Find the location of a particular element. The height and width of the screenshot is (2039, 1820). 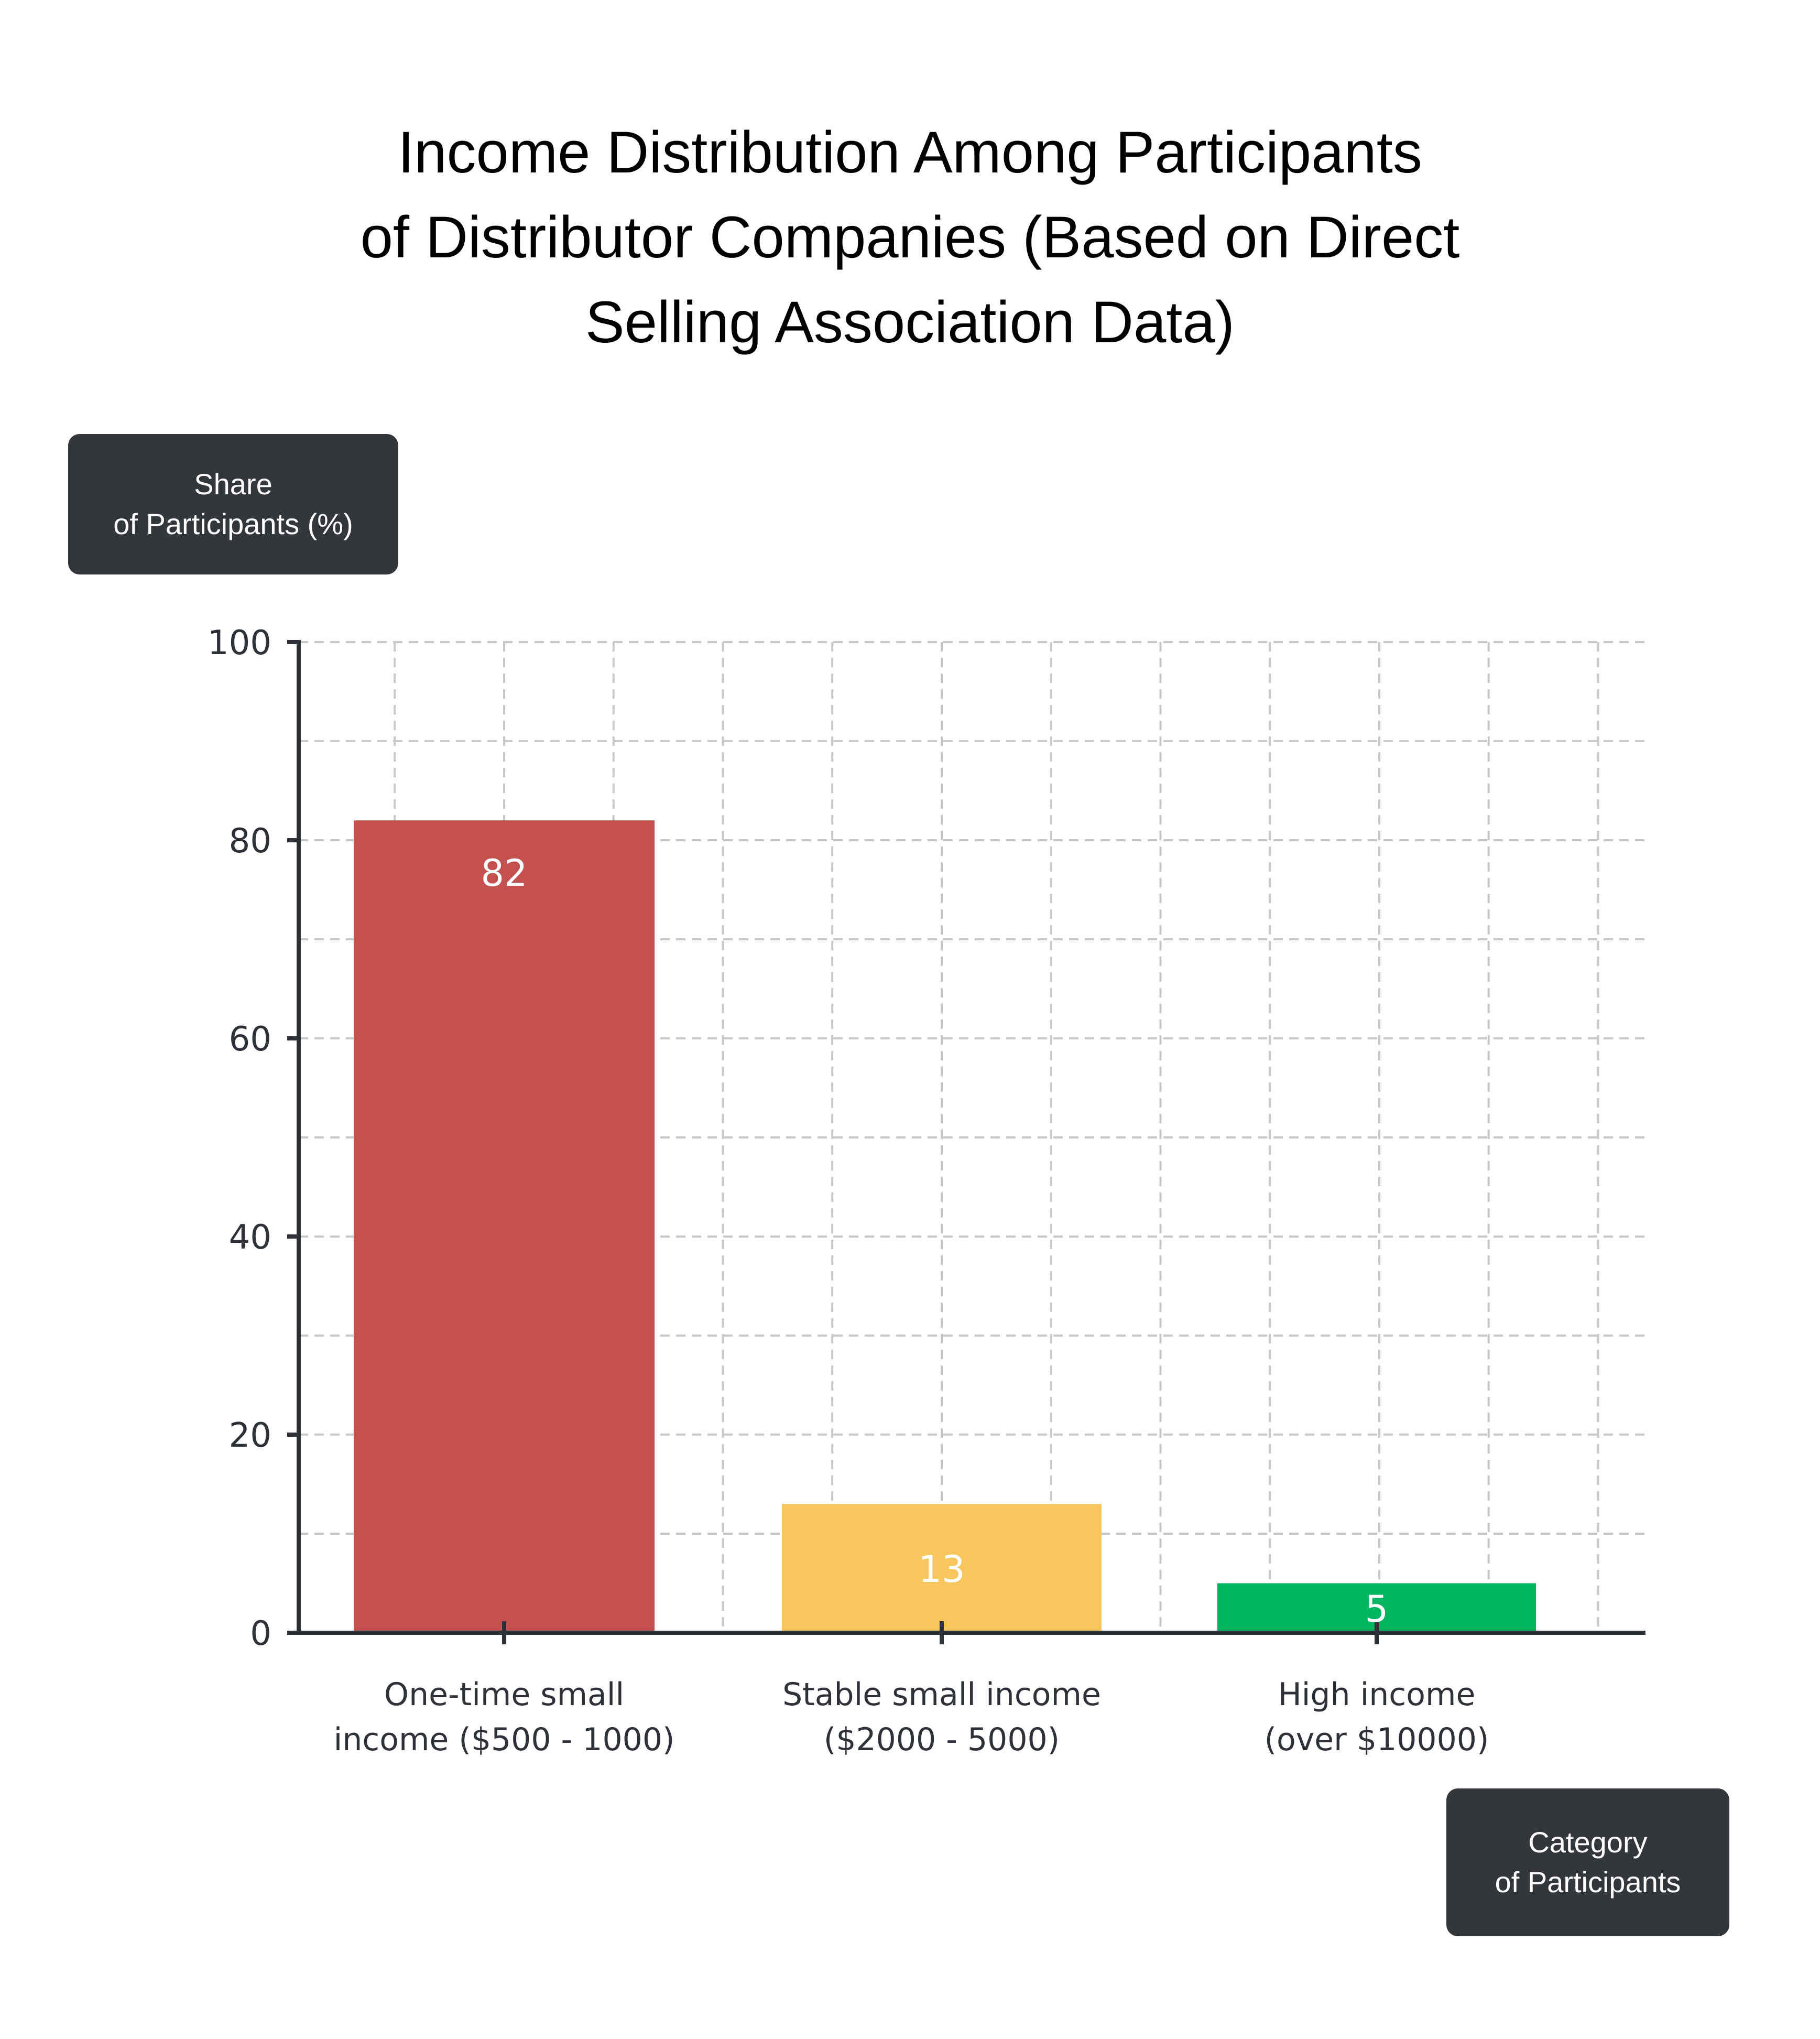

x-tick-label: Stable small income is located at coordinates (941, 1694).